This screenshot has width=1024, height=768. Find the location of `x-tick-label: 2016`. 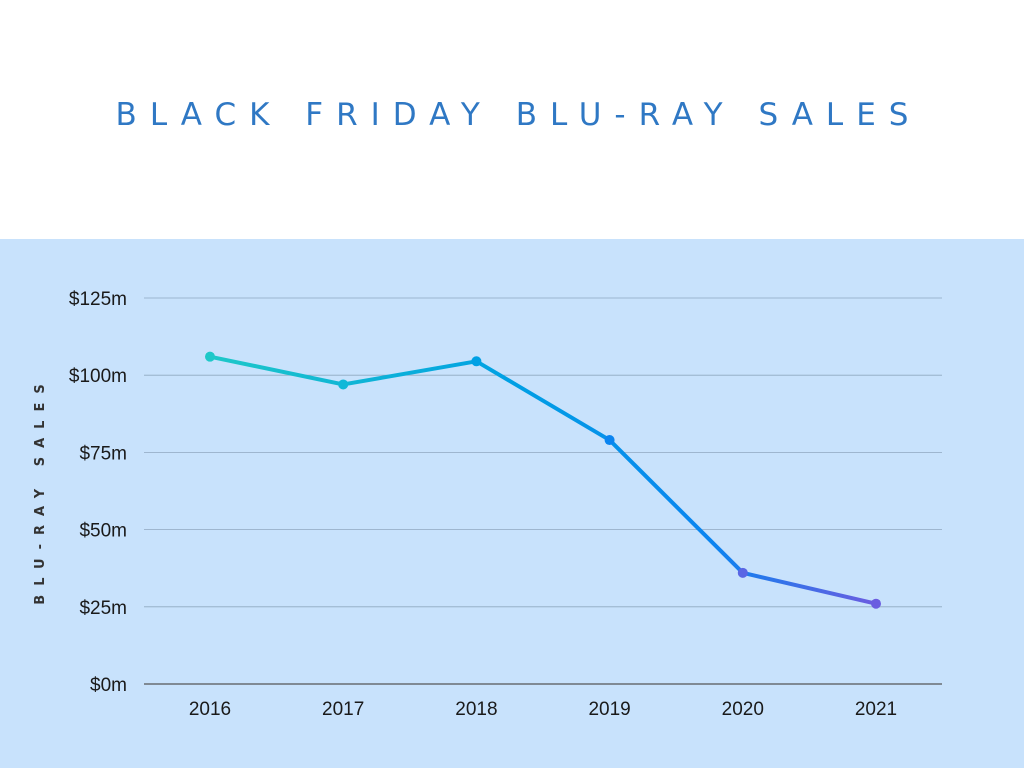

x-tick-label: 2016 is located at coordinates (210, 709).